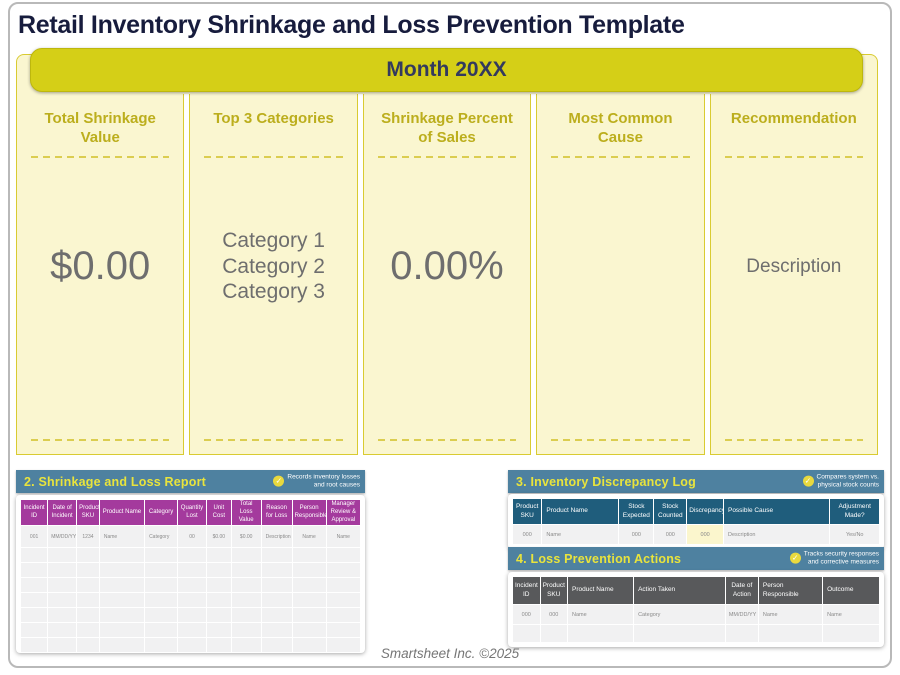 The width and height of the screenshot is (900, 675). Describe the element at coordinates (115, 481) in the screenshot. I see `section-title: 2. Shrinkage and Loss Report` at that location.